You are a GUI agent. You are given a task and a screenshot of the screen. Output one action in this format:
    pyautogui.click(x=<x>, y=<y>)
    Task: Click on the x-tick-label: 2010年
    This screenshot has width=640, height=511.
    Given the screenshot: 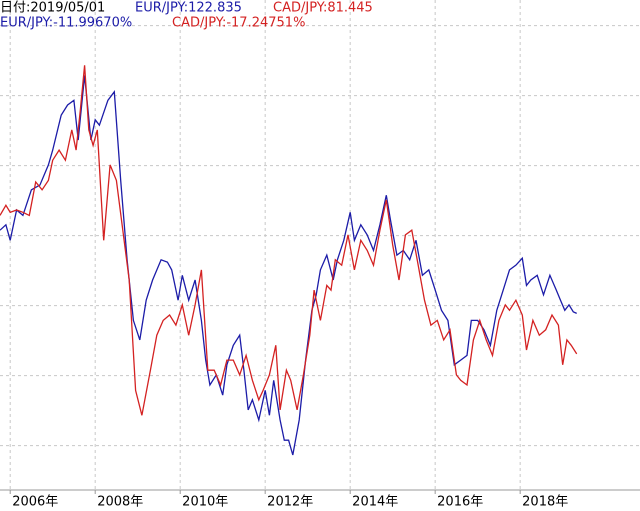 What is the action you would take?
    pyautogui.click(x=205, y=502)
    